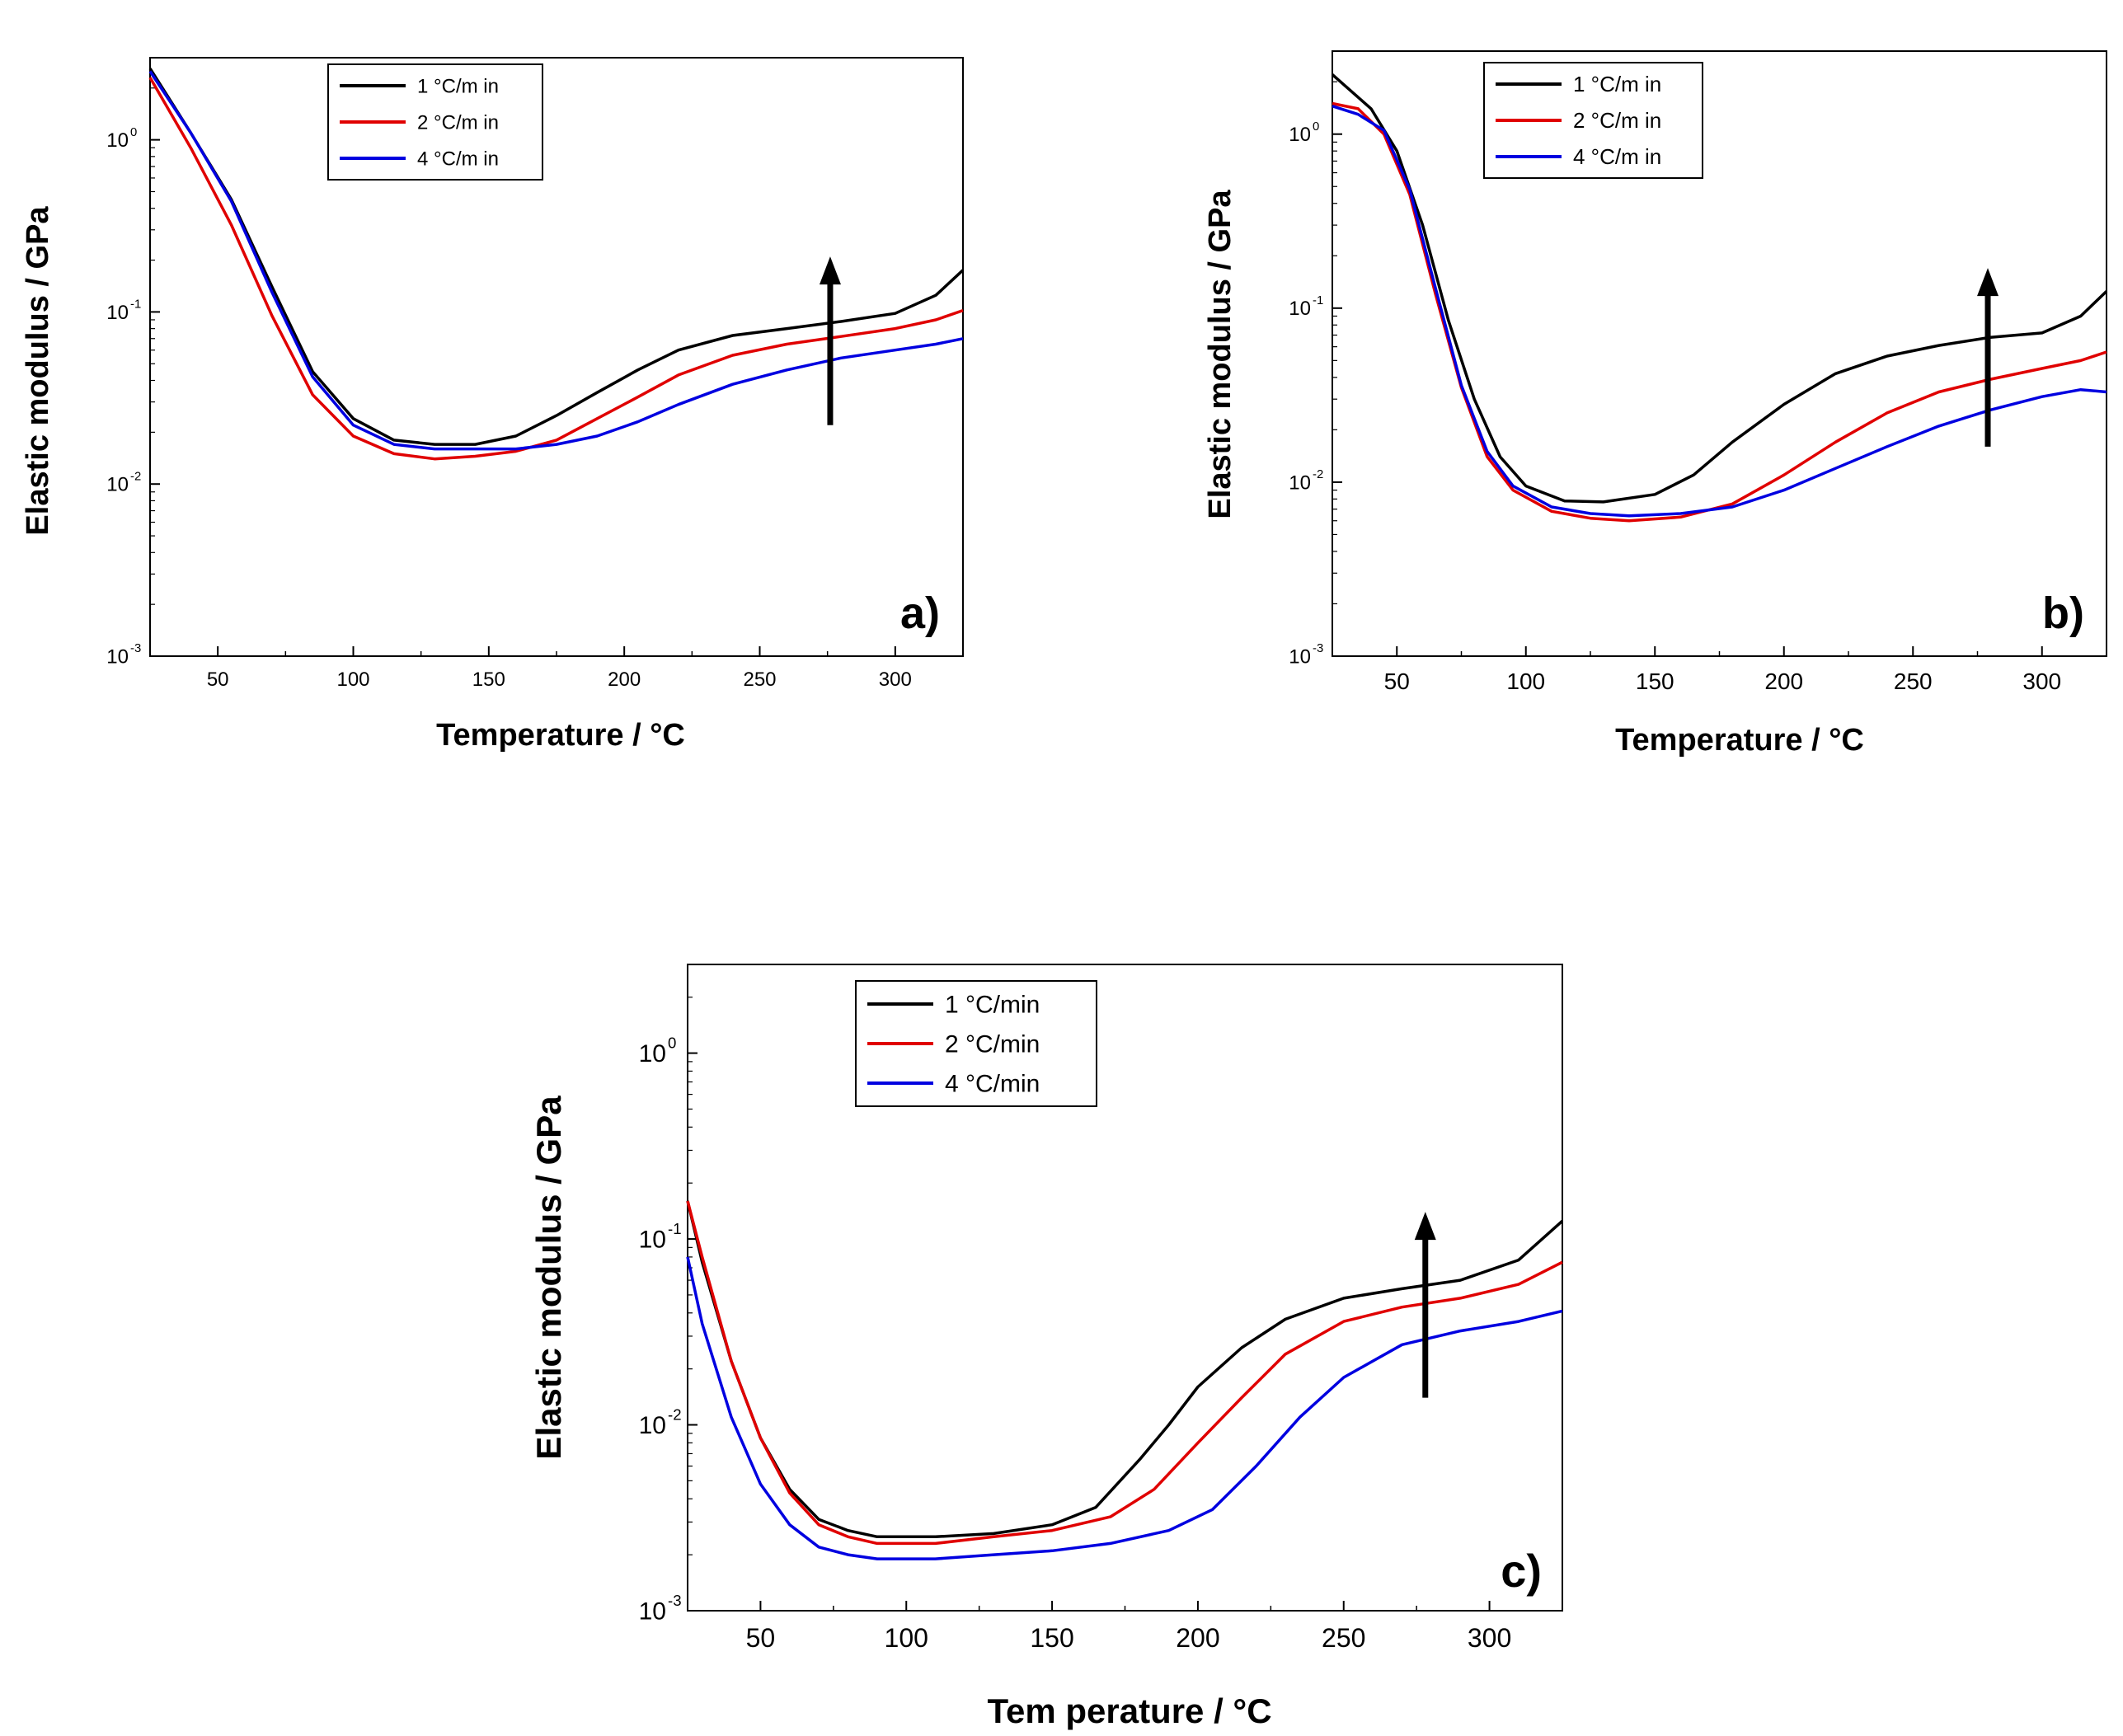 The width and height of the screenshot is (2123, 1736). I want to click on panel-c-legend-label: 1 °C/min, so click(992, 1005).